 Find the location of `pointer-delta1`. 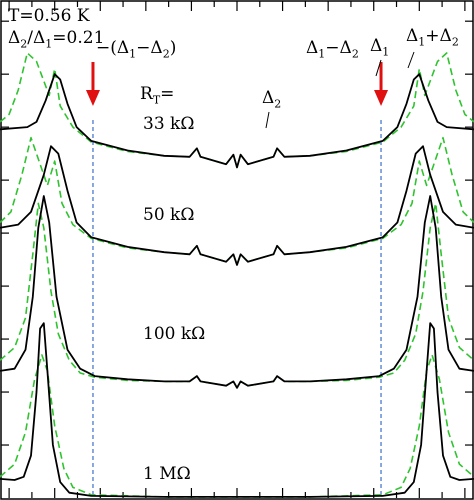

pointer-delta1 is located at coordinates (378, 68).